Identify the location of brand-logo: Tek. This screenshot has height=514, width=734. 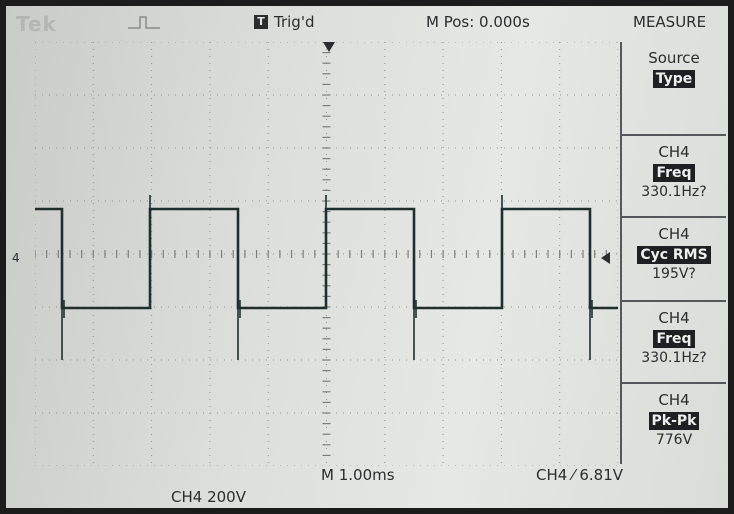
(36, 24).